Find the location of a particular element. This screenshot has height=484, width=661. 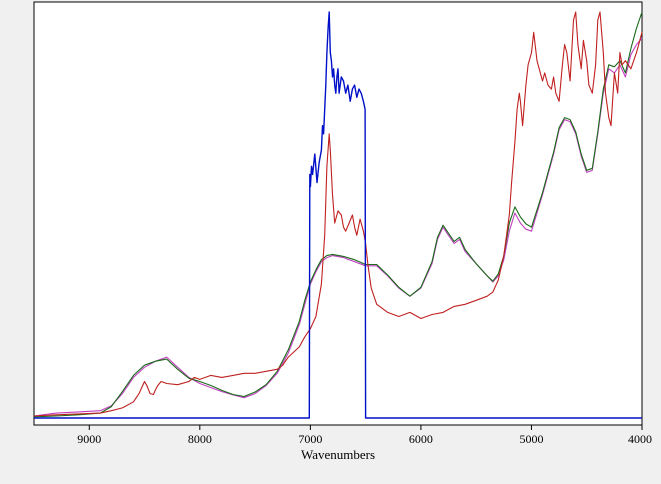

x-tick-label: 5000 is located at coordinates (531, 439).